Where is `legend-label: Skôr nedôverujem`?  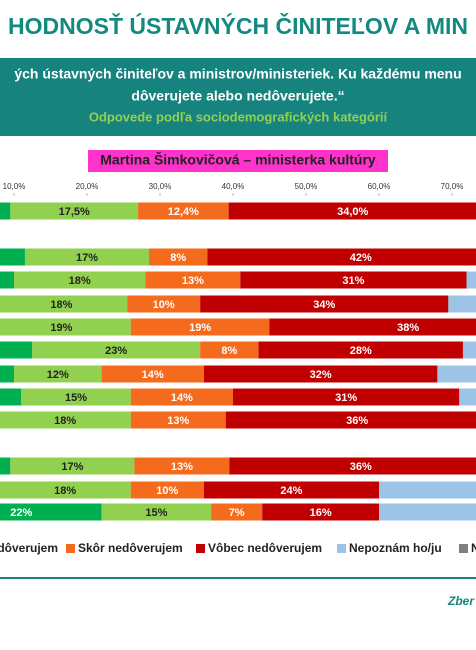
legend-label: Skôr nedôverujem is located at coordinates (130, 548).